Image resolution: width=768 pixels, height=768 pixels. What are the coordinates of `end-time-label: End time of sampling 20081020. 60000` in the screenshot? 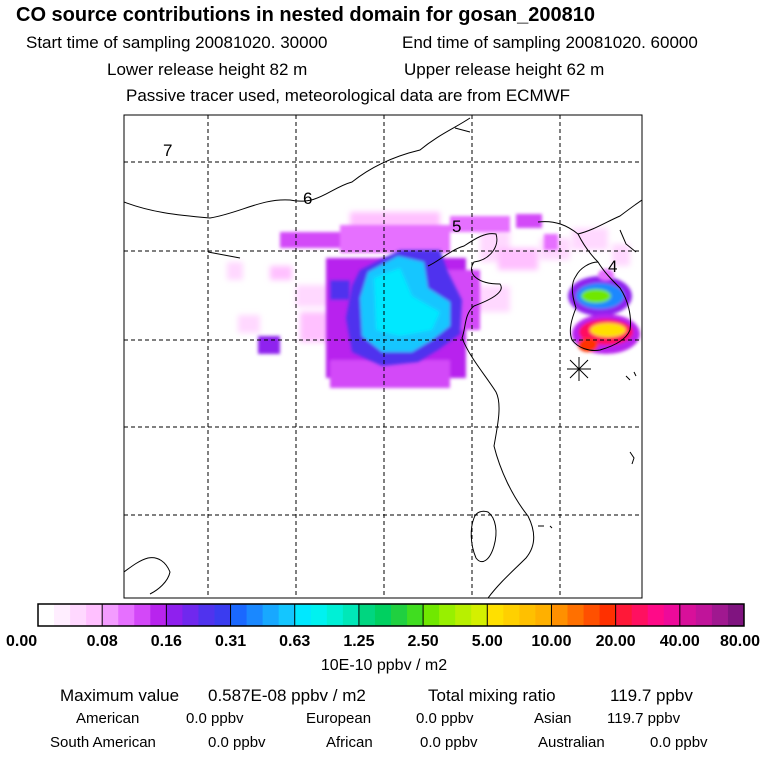 It's located at (550, 42).